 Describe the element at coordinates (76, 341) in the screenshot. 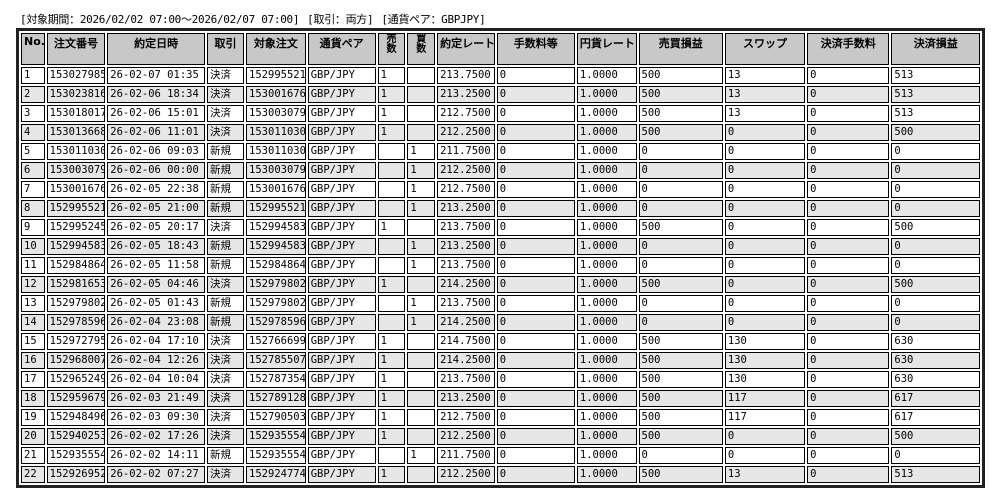

I see `cell-order-number: 152972795` at that location.